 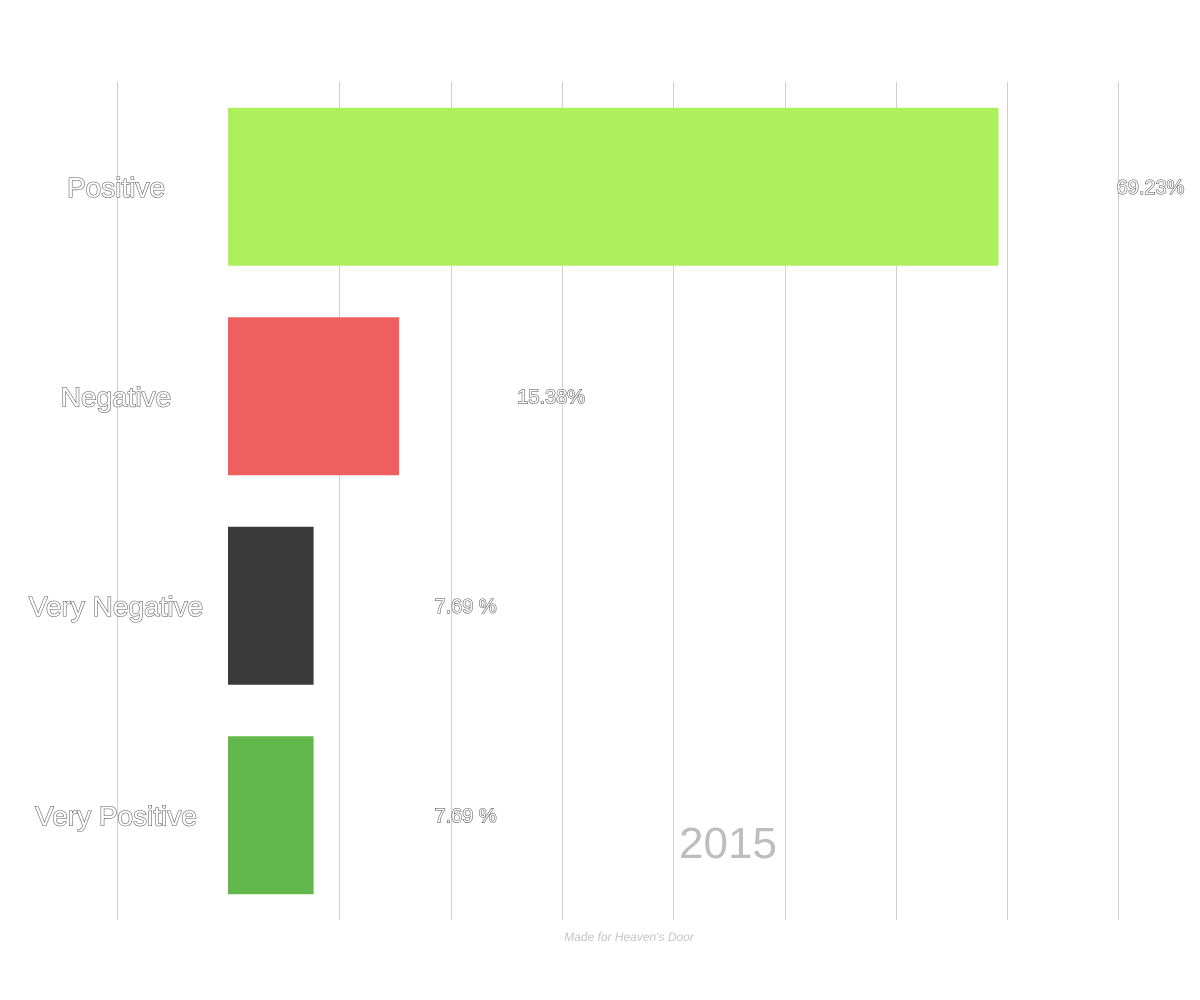 What do you see at coordinates (629, 937) in the screenshot?
I see `credit-text: Made for Heaven's Door` at bounding box center [629, 937].